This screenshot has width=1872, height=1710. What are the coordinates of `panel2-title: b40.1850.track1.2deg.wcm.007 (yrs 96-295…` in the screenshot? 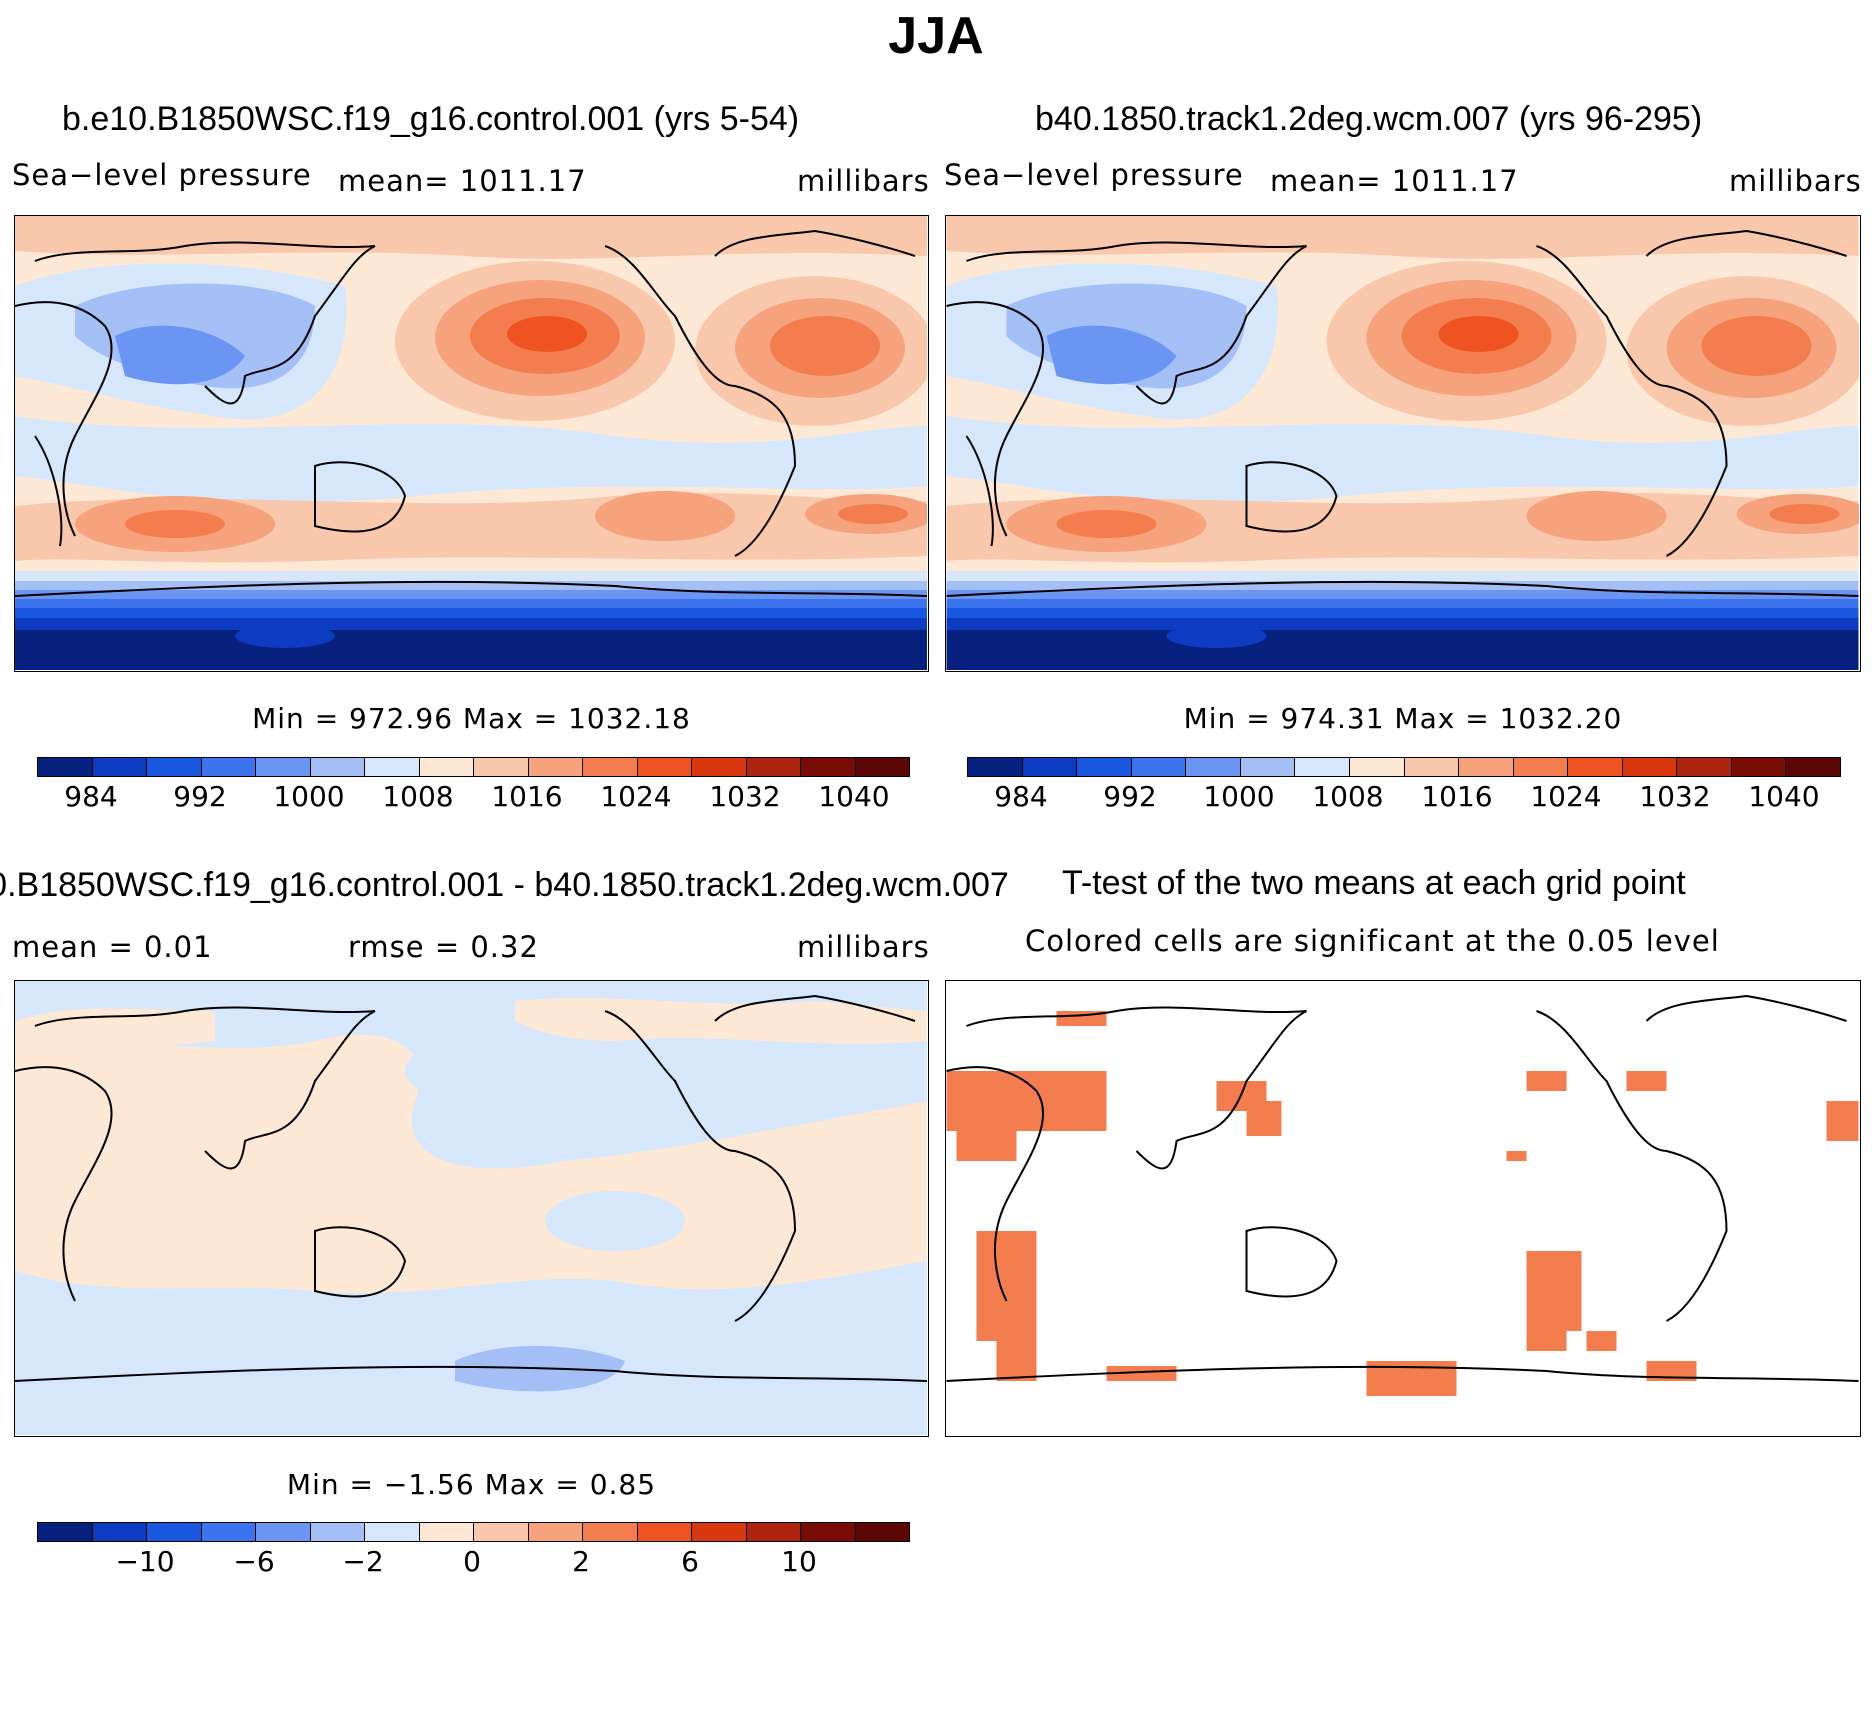 It's located at (1369, 119).